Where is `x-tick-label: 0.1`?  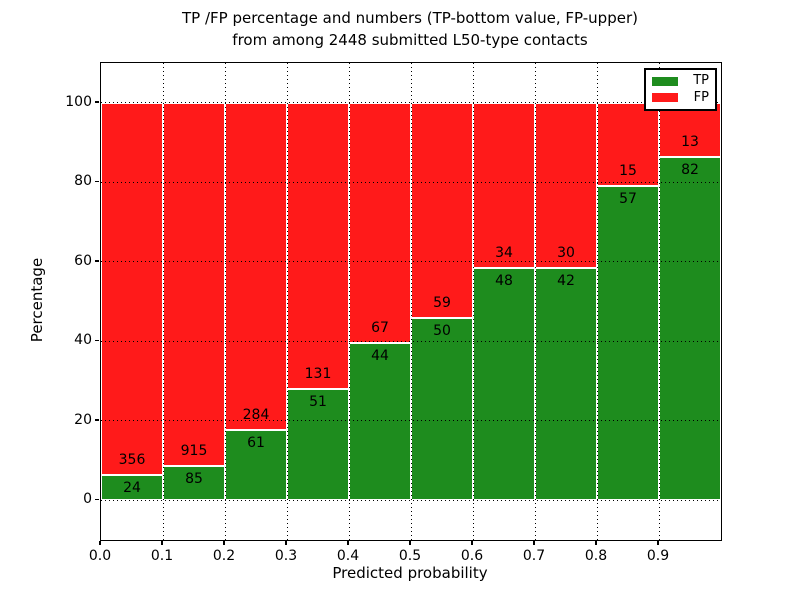 x-tick-label: 0.1 is located at coordinates (162, 556).